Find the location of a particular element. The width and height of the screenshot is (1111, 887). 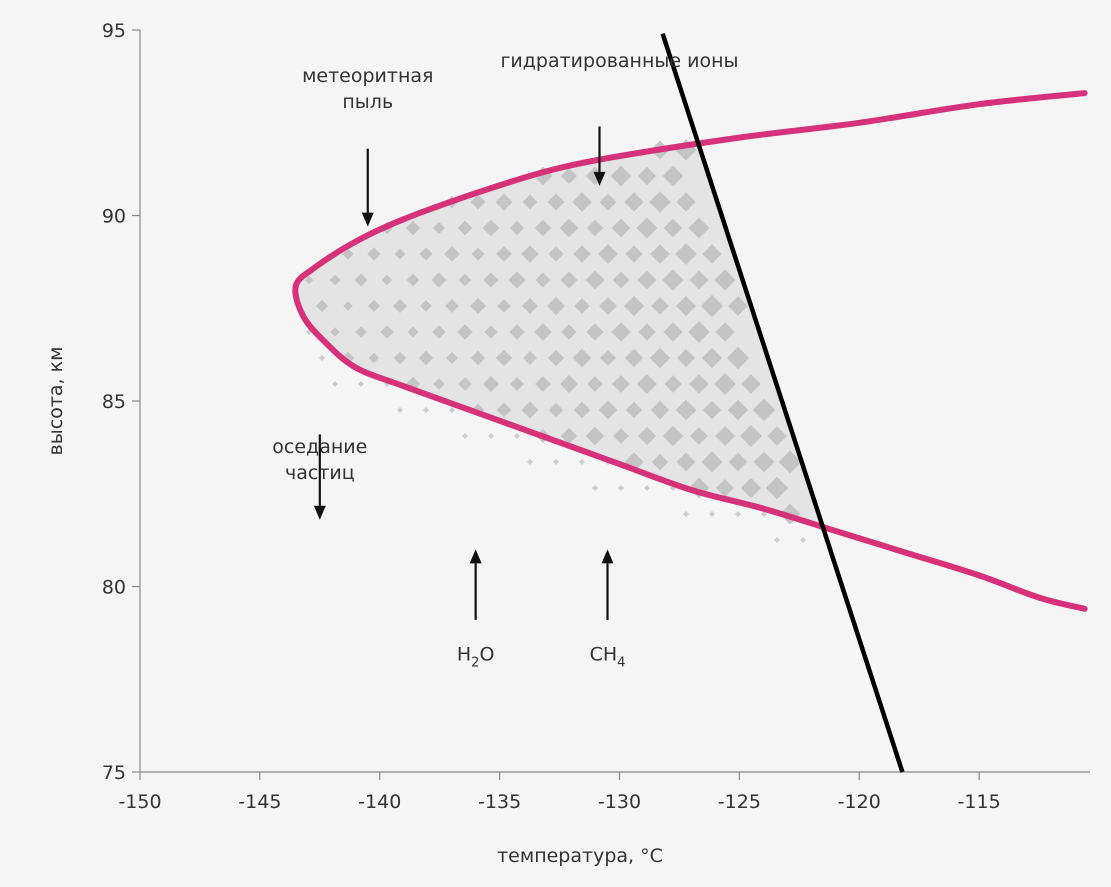

y-tick-label: 95 is located at coordinates (114, 31).